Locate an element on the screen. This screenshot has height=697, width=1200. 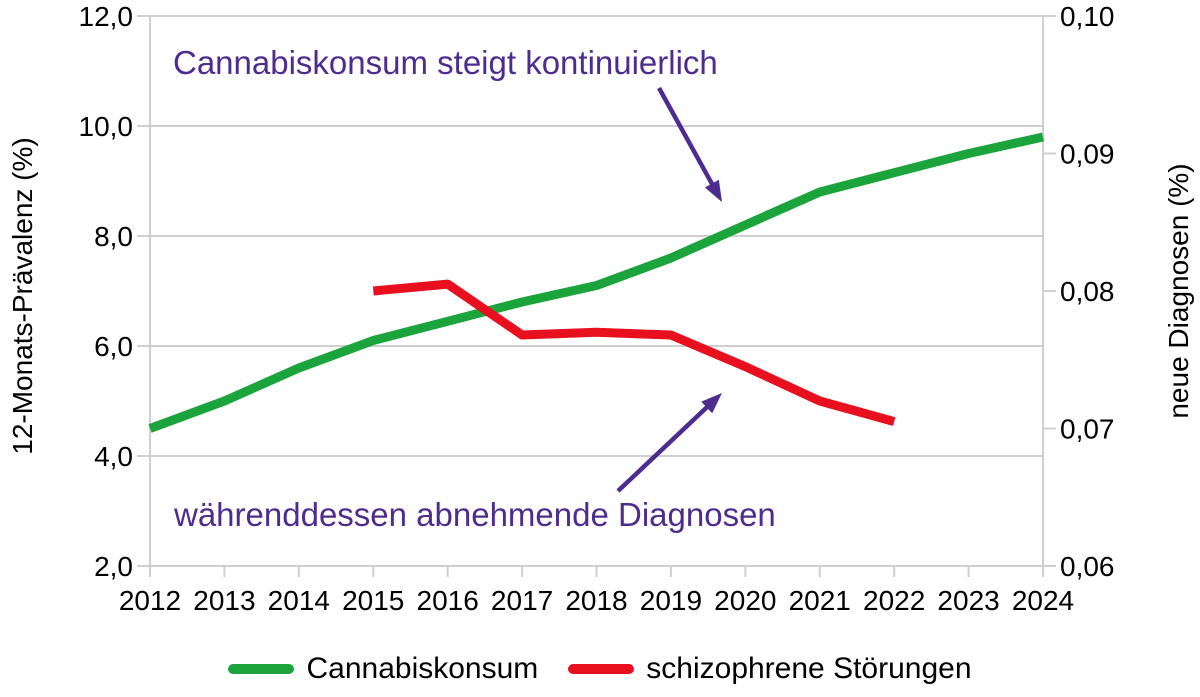
x-tick-label: 2014 is located at coordinates (299, 600).